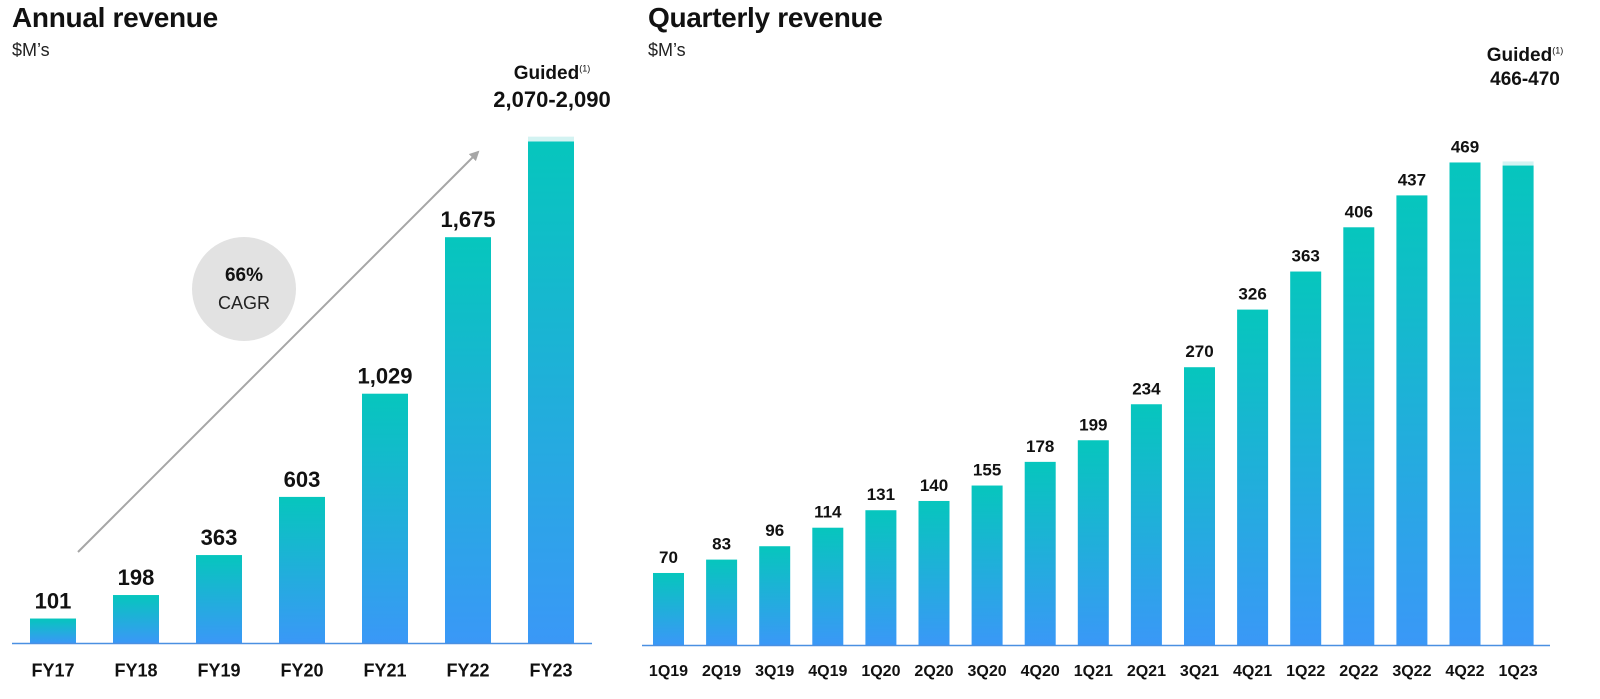  What do you see at coordinates (136, 577) in the screenshot?
I see `annual-value-label-fy18: 198` at bounding box center [136, 577].